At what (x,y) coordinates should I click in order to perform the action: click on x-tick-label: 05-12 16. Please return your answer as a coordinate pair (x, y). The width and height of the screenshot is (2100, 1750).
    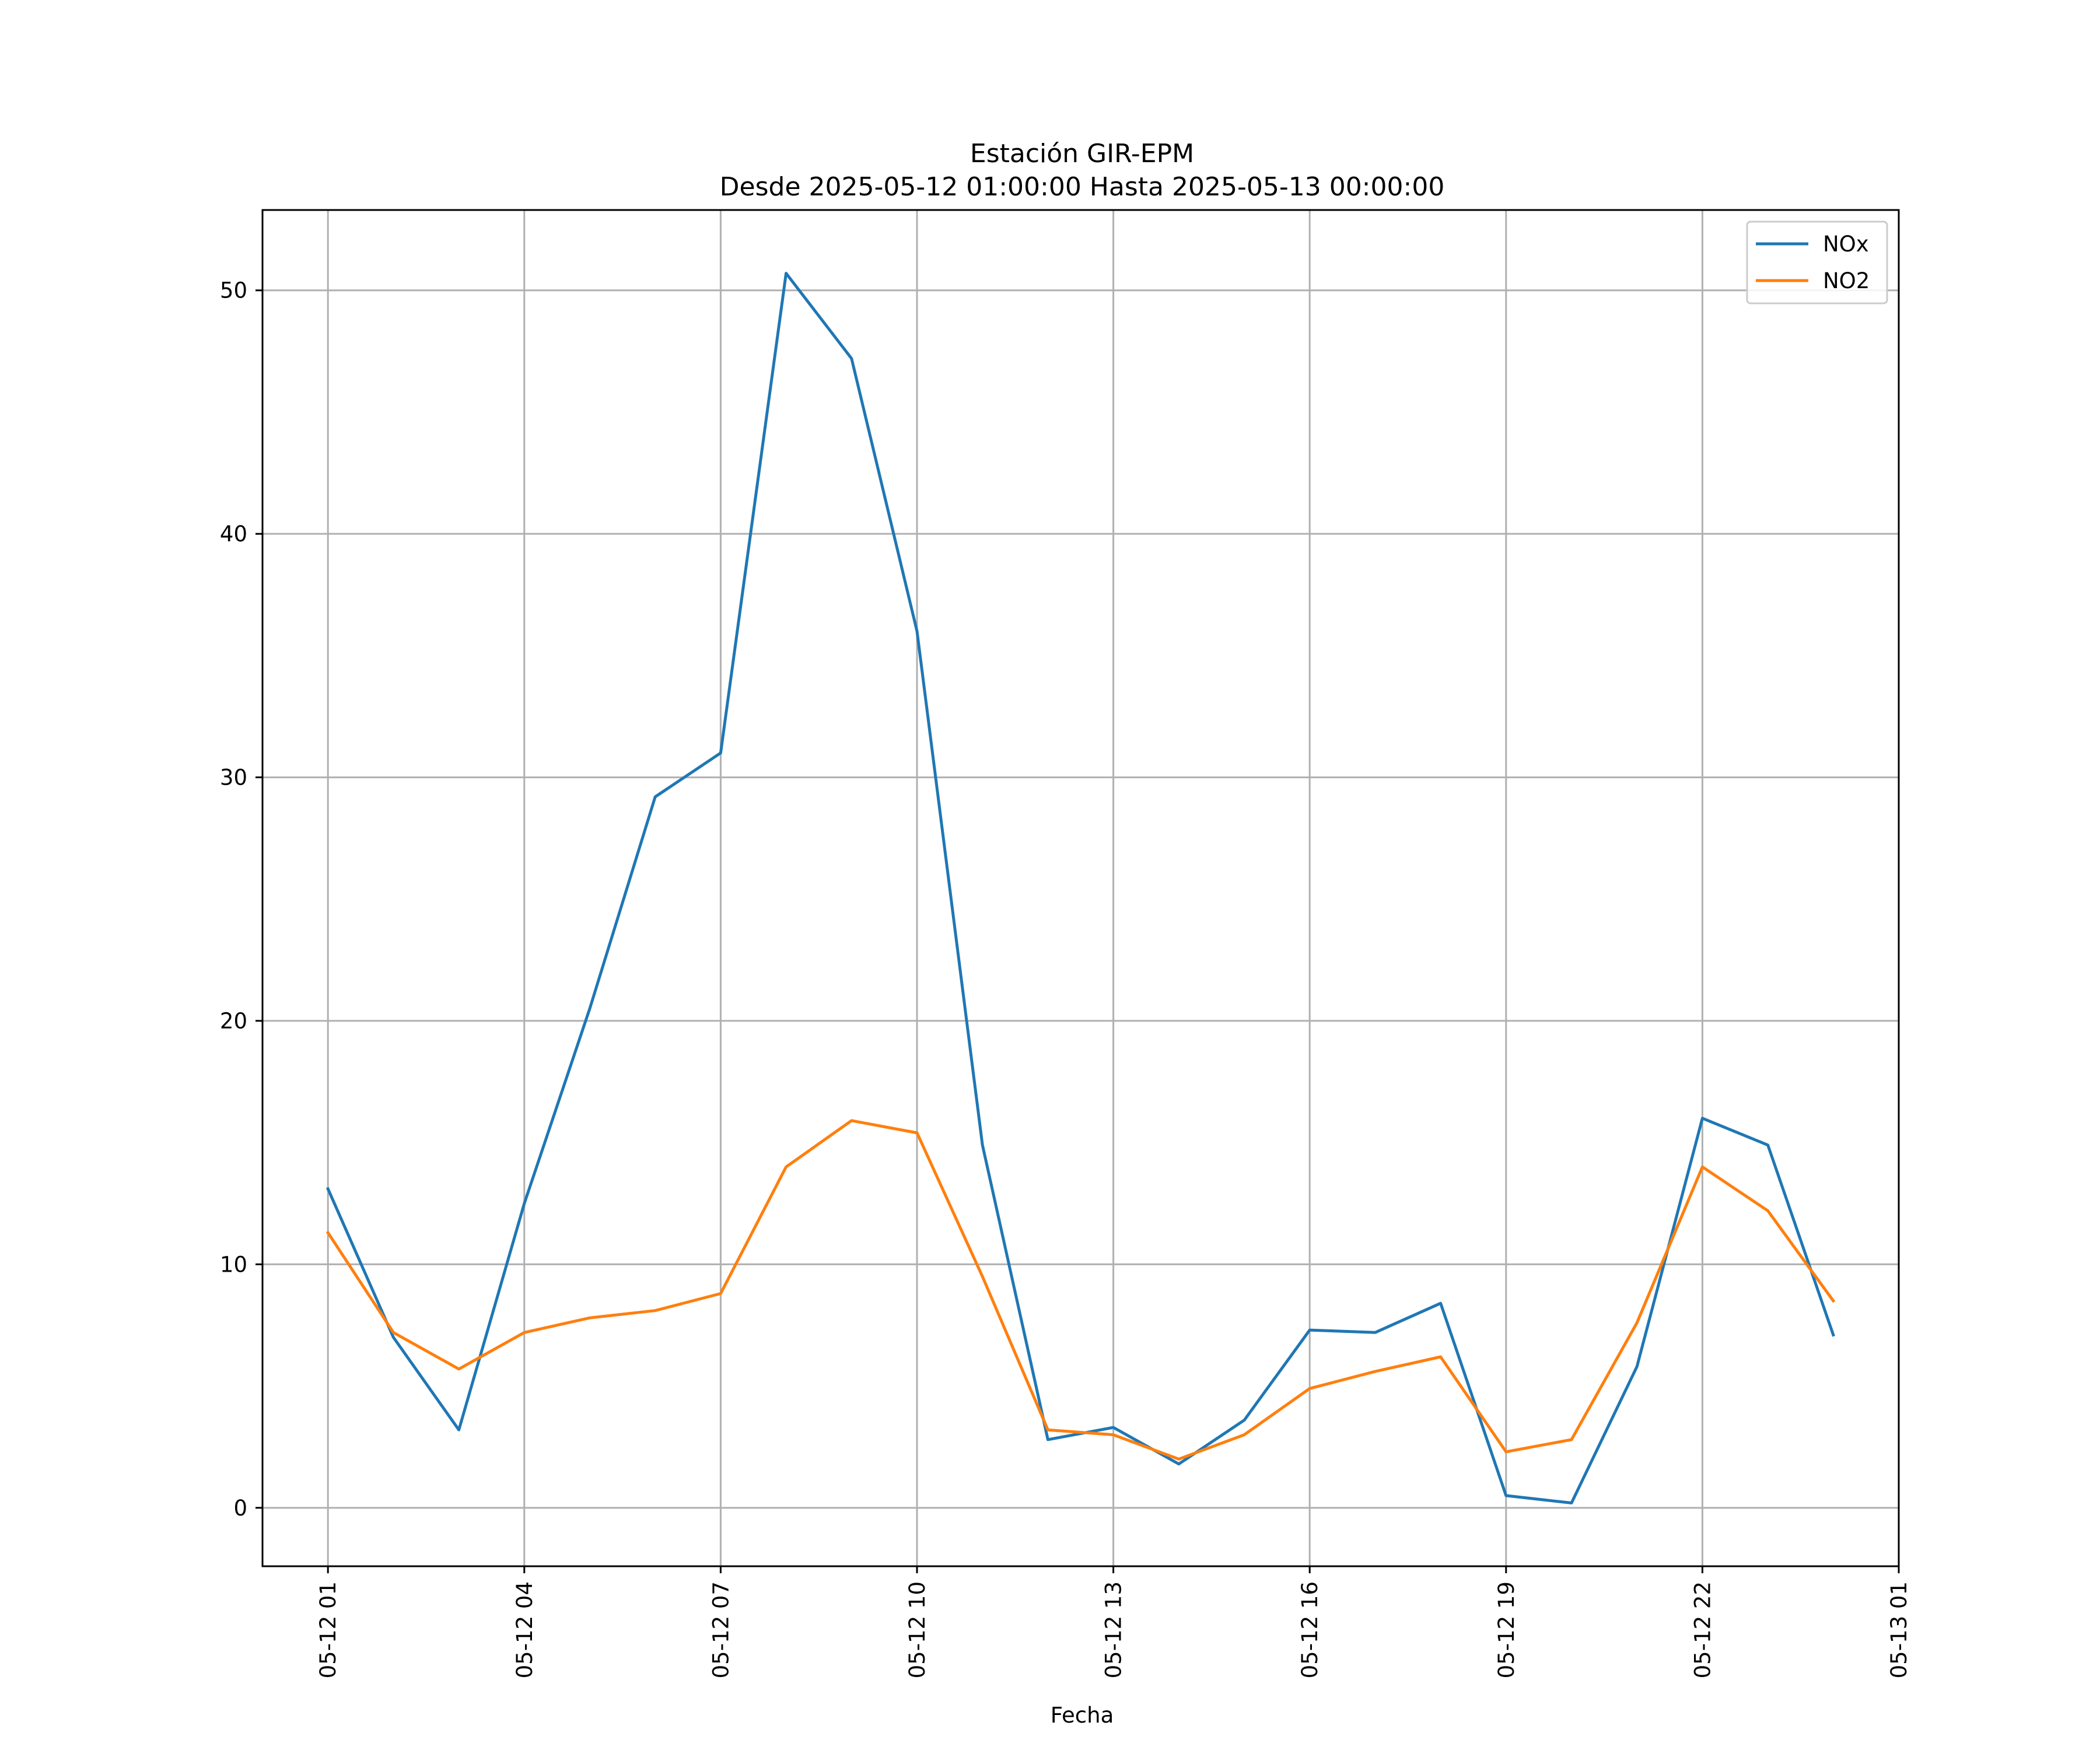
    Looking at the image, I should click on (1309, 1629).